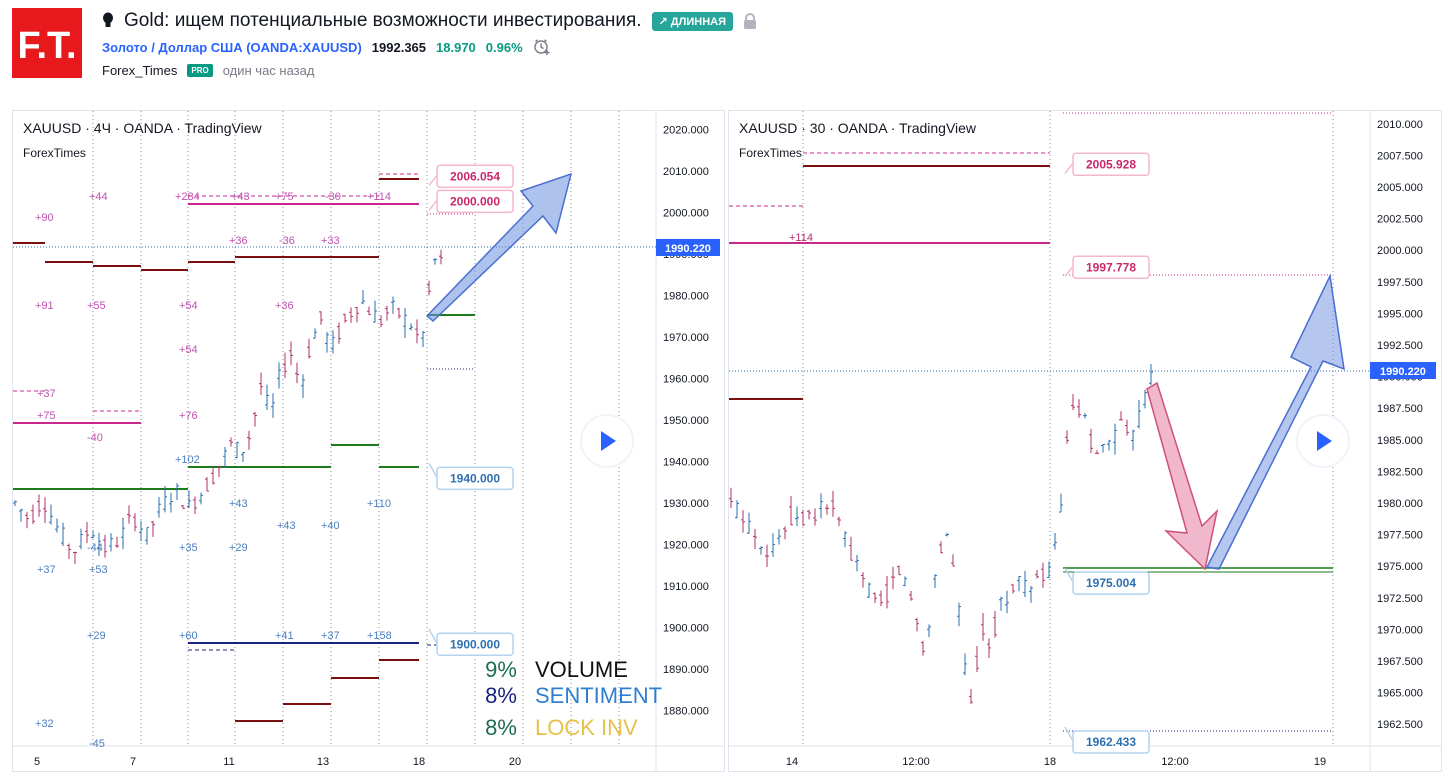 The image size is (1446, 781). I want to click on annotation-label: +33, so click(330, 241).